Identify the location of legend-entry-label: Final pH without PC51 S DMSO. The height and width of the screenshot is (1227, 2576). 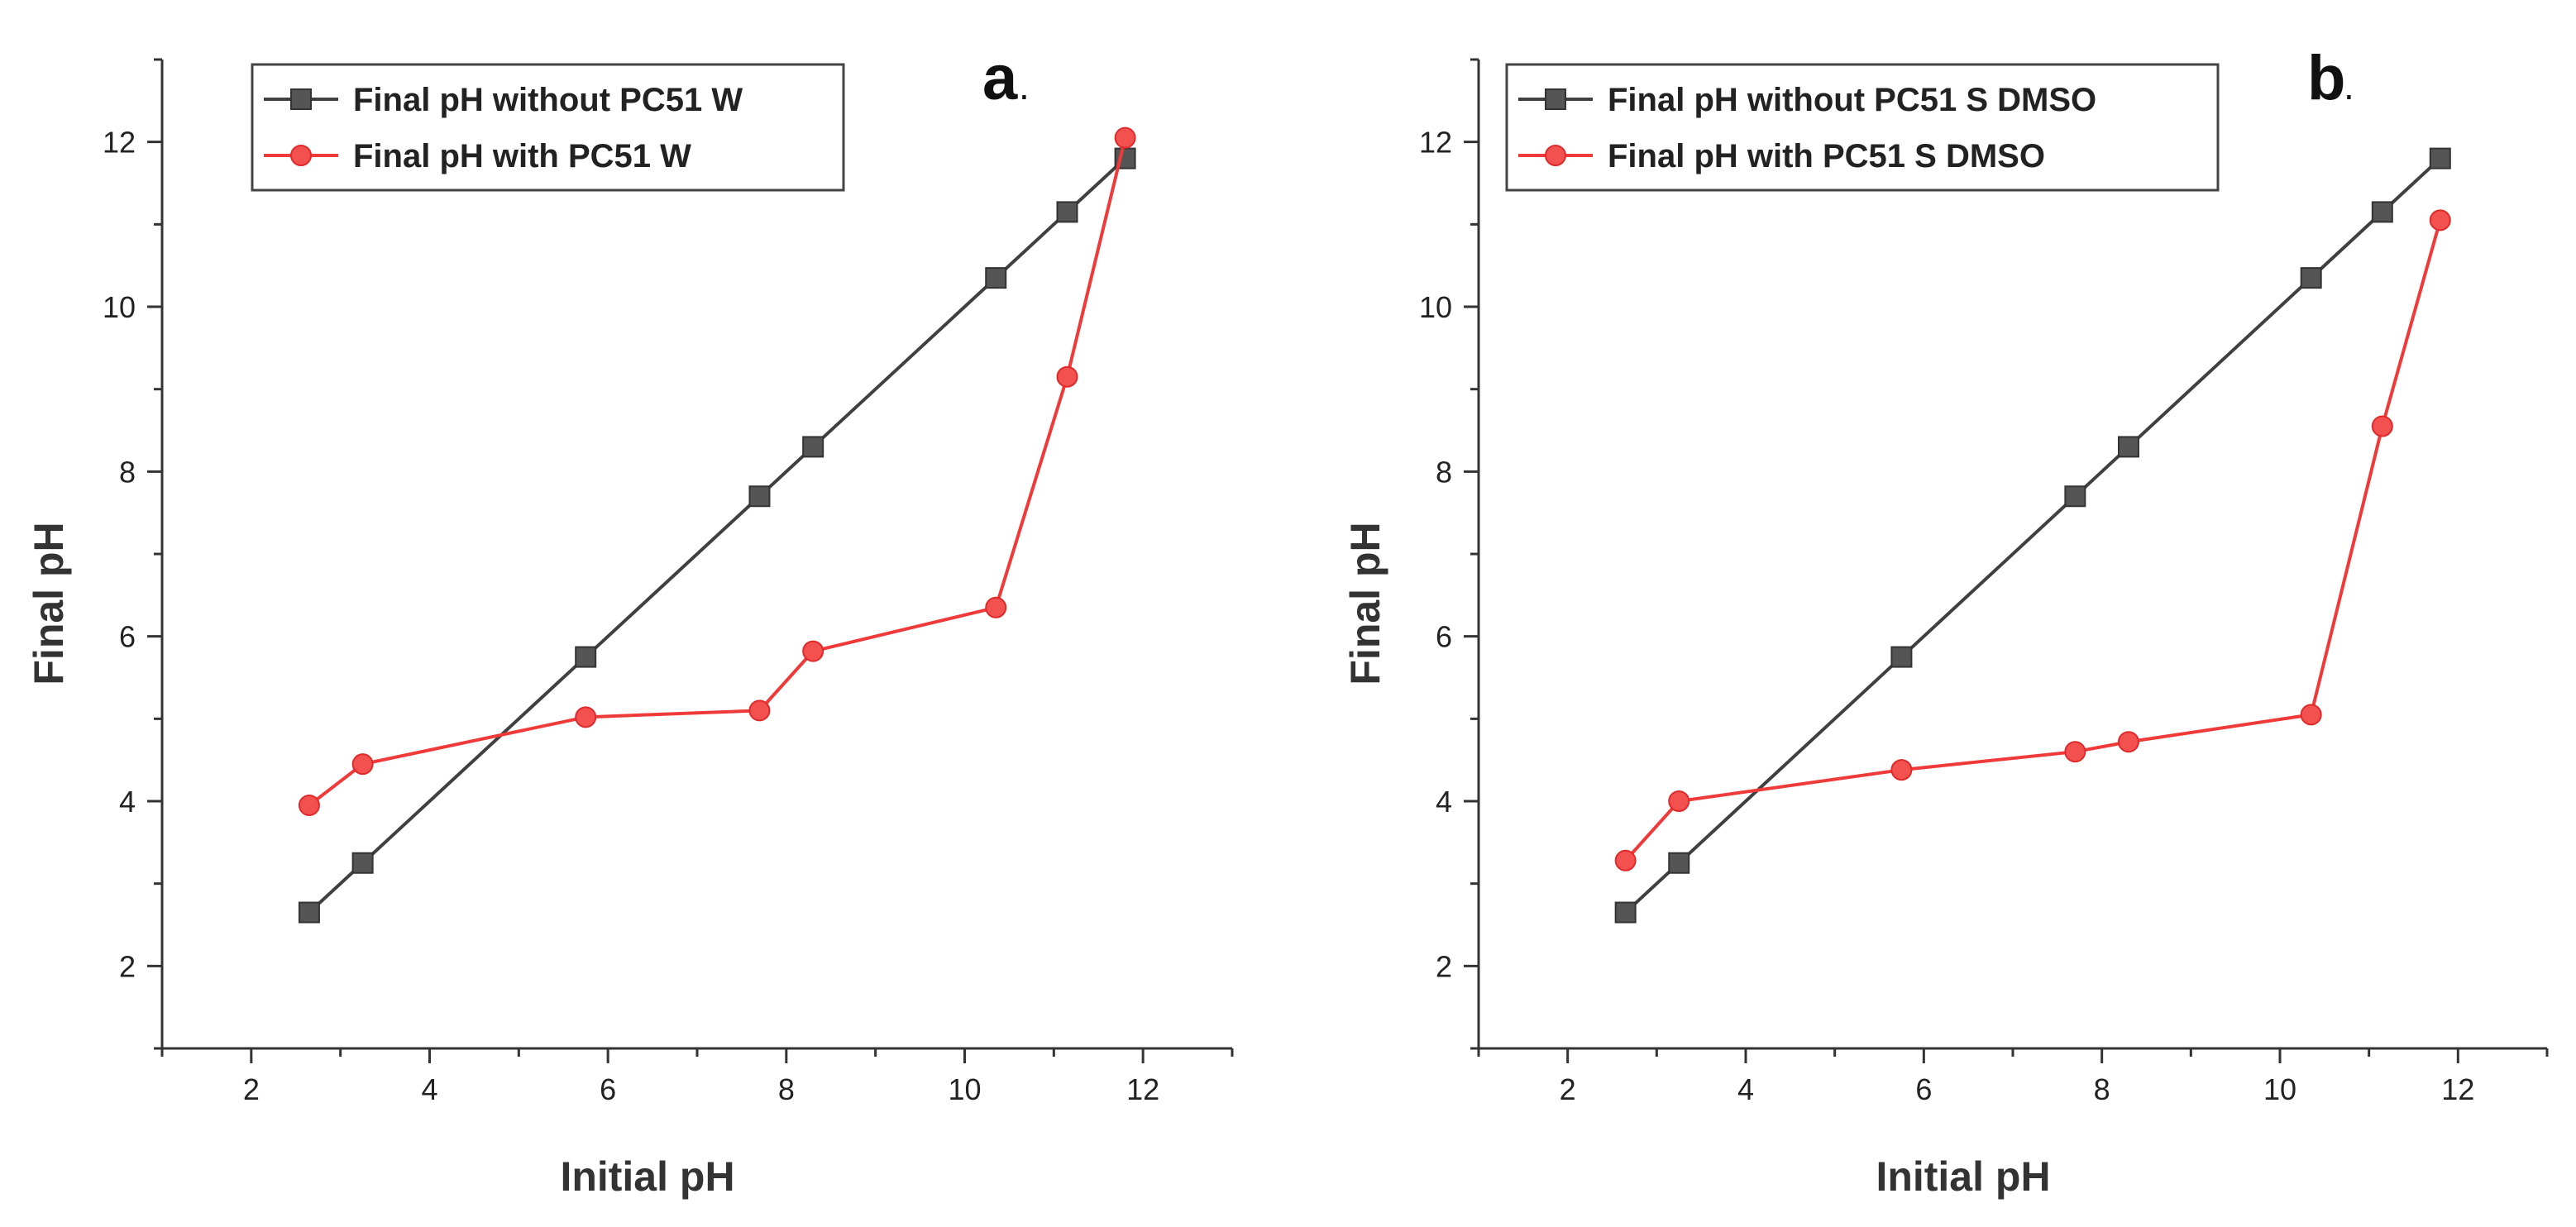
(1852, 100).